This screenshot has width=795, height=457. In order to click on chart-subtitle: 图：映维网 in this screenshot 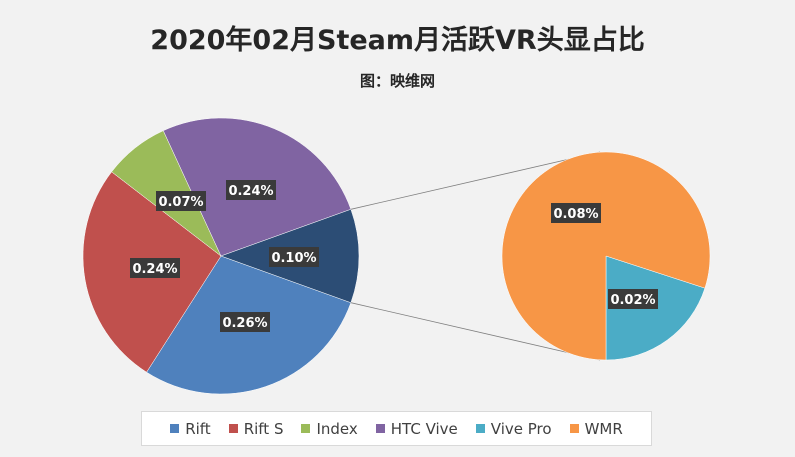, I will do `click(397, 81)`.